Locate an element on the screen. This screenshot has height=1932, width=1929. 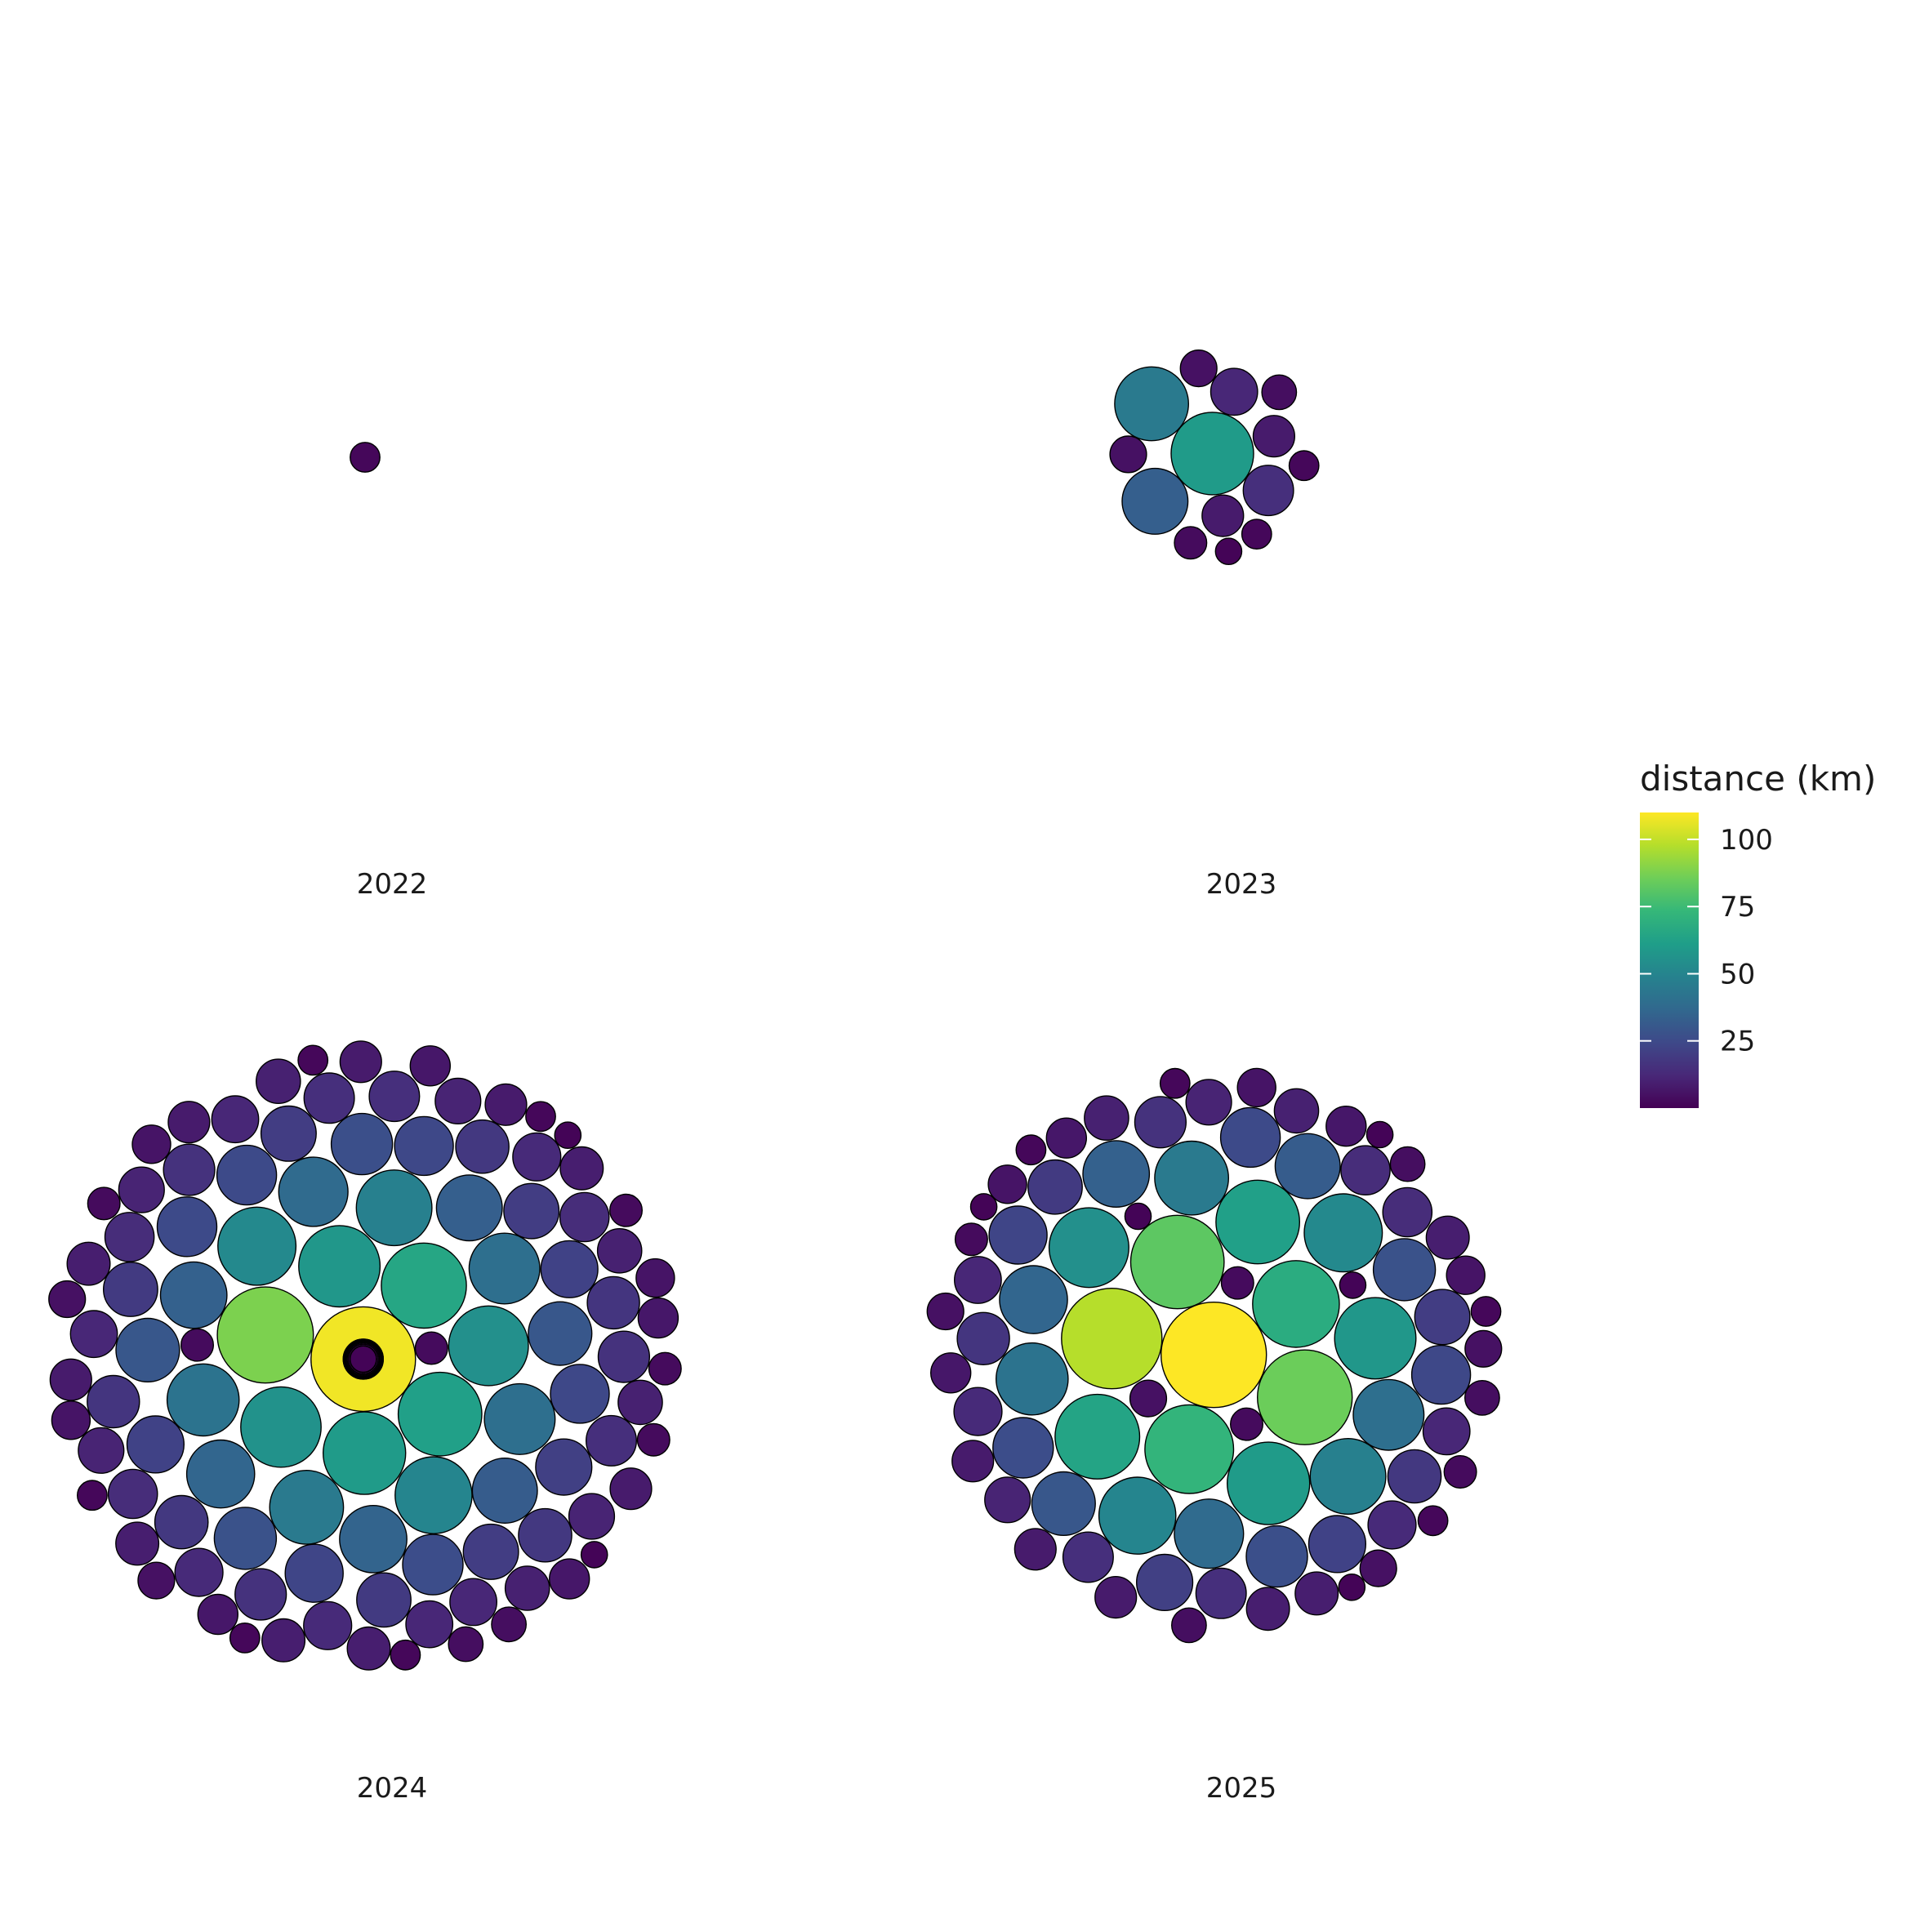
facet-panel-2024: 2024 is located at coordinates (365, 1422).